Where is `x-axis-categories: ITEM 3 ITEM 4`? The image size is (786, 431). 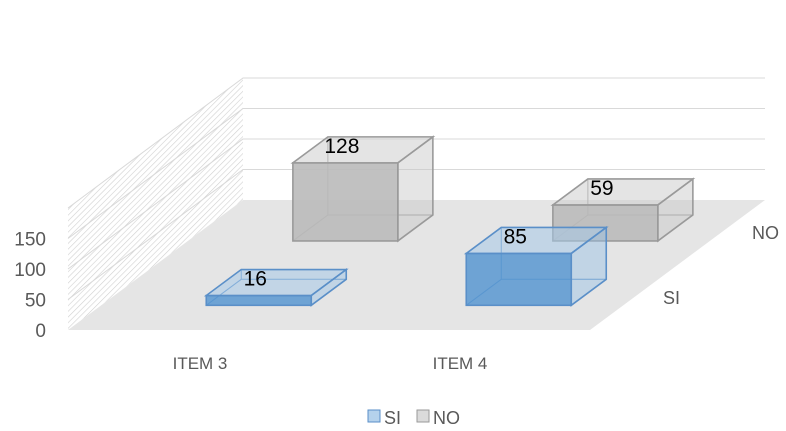 x-axis-categories: ITEM 3 ITEM 4 is located at coordinates (330, 363).